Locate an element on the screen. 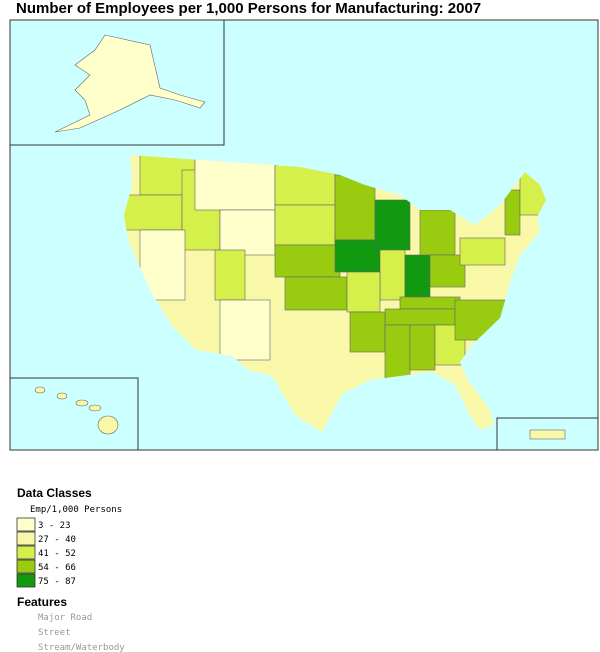 The height and width of the screenshot is (652, 600). legend-label: 54 - 66 is located at coordinates (57, 568).